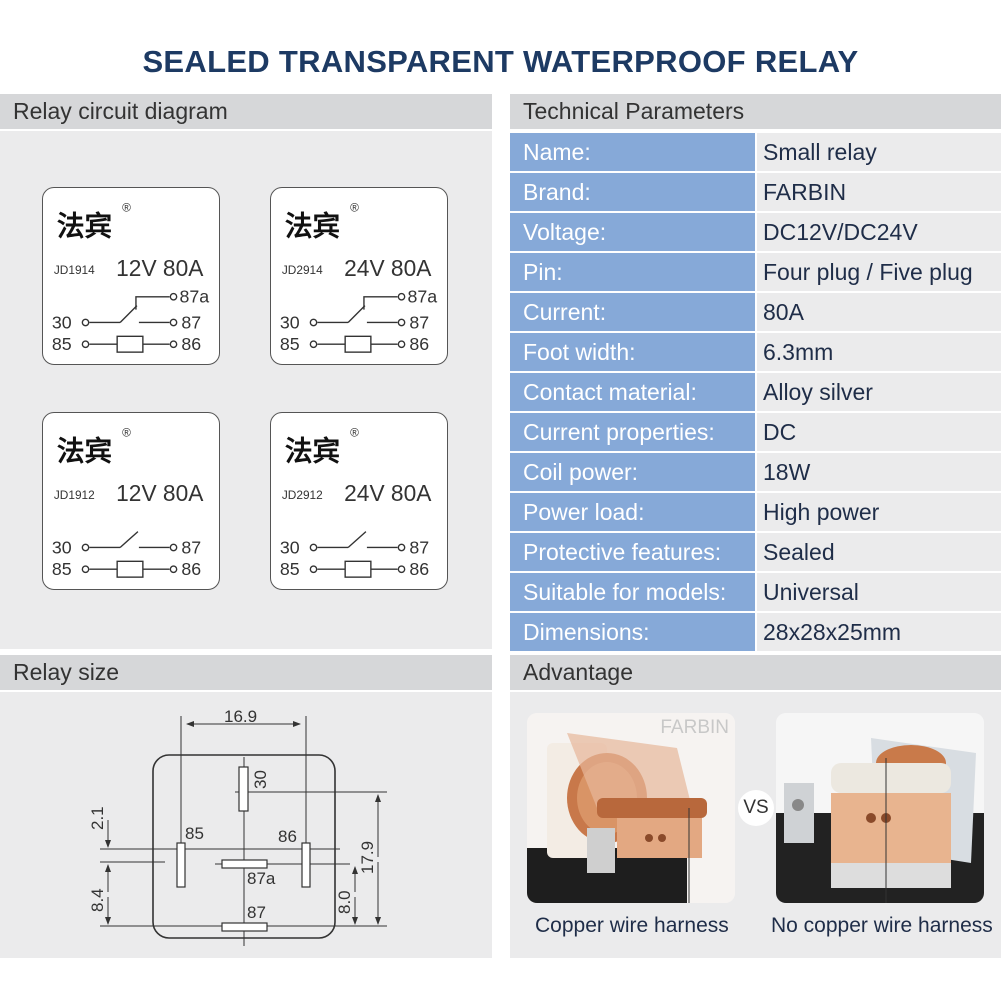  What do you see at coordinates (755, 512) in the screenshot?
I see `param-row: Power load: High power` at bounding box center [755, 512].